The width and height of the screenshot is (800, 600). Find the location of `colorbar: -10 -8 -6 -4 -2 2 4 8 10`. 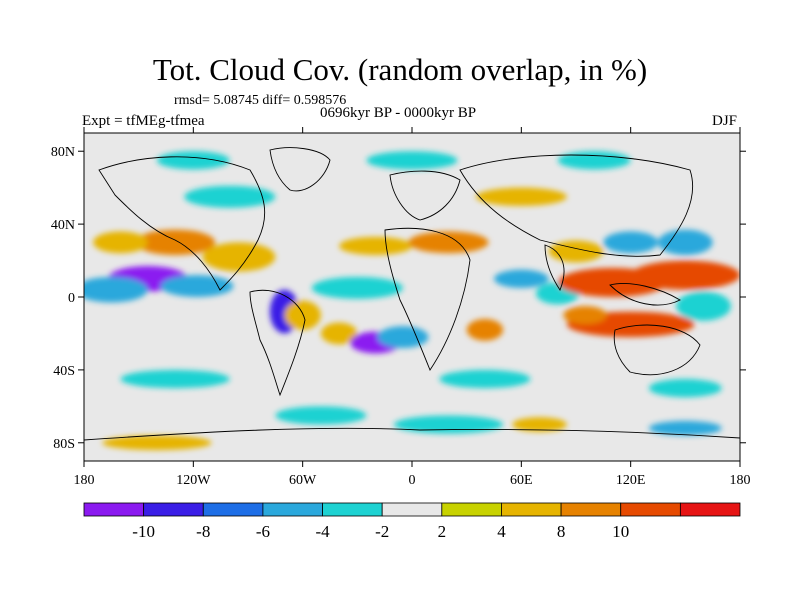

colorbar: -10 -8 -6 -4 -2 2 4 8 10 is located at coordinates (412, 521).